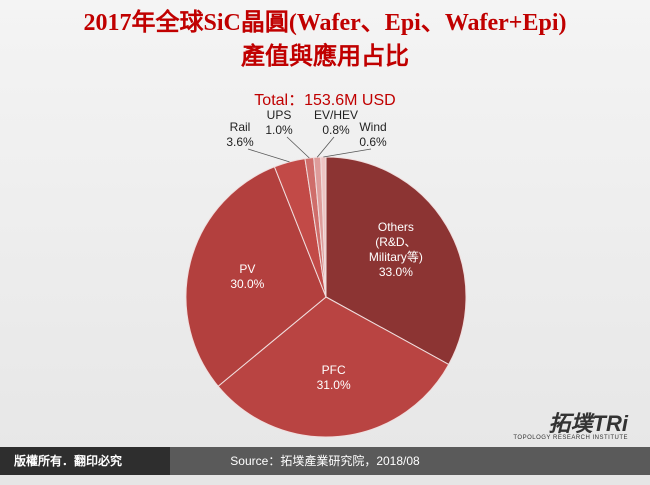  I want to click on slice-label: PFC 31.0%, so click(334, 378).